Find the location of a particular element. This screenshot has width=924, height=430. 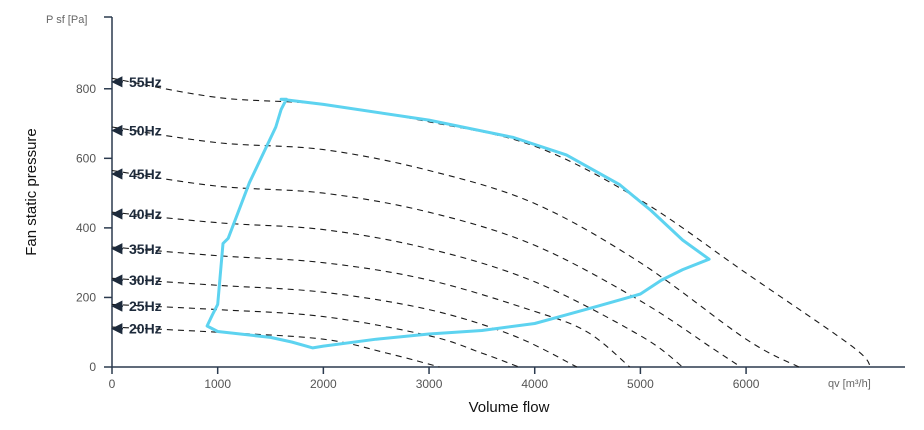

x-ticks: 0 1000 2000 3000 4000 5000 6000 is located at coordinates (434, 379).